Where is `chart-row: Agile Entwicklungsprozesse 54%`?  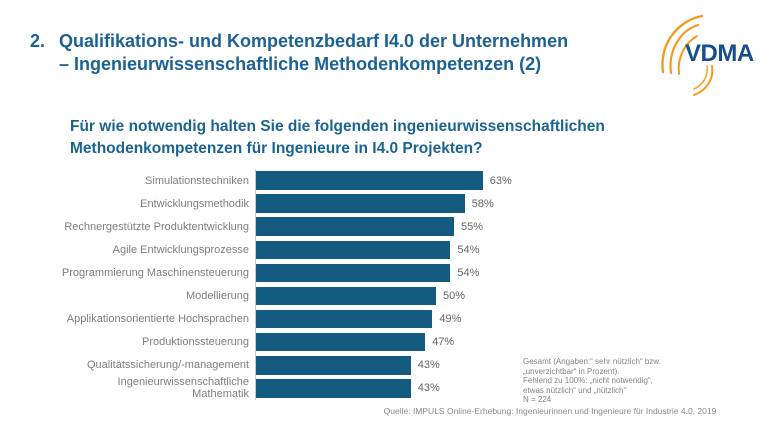
chart-row: Agile Entwicklungsprozesse 54% is located at coordinates (275, 250).